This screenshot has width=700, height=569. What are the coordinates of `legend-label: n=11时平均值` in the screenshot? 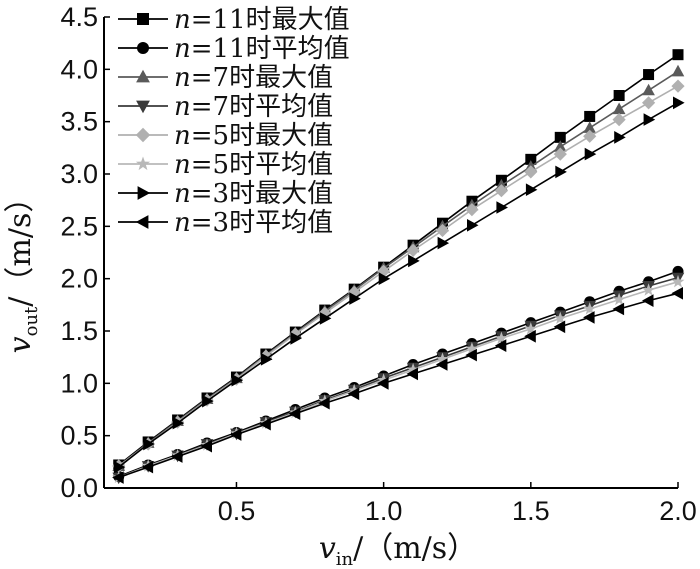 It's located at (262, 49).